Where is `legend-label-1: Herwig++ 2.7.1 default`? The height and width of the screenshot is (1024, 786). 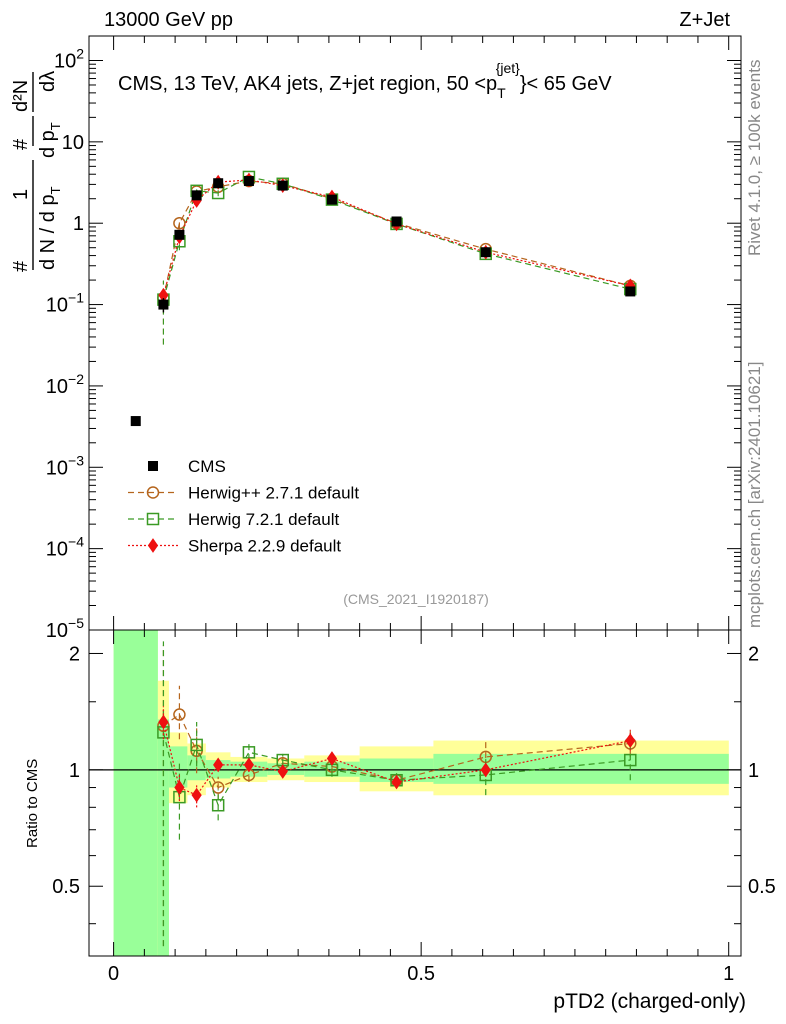 legend-label-1: Herwig++ 2.7.1 default is located at coordinates (273, 493).